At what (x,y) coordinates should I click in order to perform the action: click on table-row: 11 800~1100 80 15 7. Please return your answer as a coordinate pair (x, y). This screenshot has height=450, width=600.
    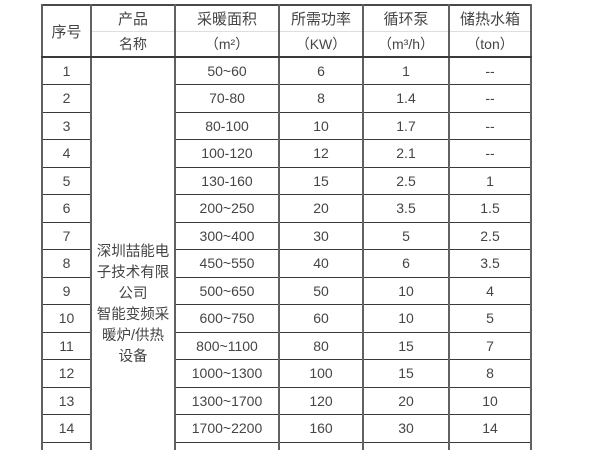
    Looking at the image, I should click on (286, 345).